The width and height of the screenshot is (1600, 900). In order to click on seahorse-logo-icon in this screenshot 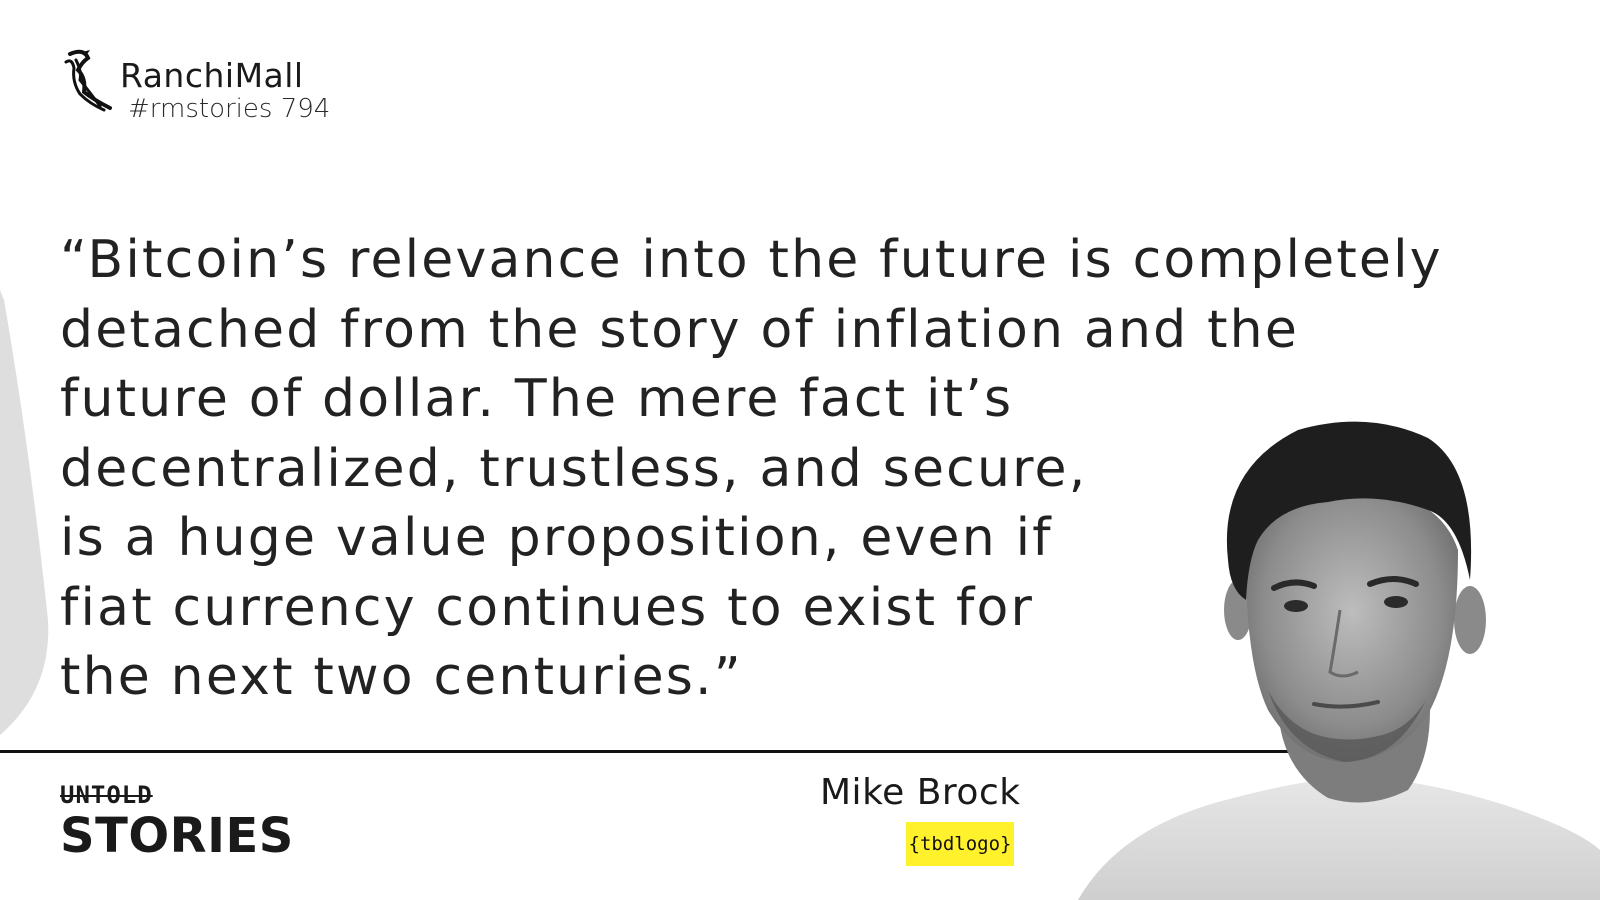, I will do `click(88, 80)`.